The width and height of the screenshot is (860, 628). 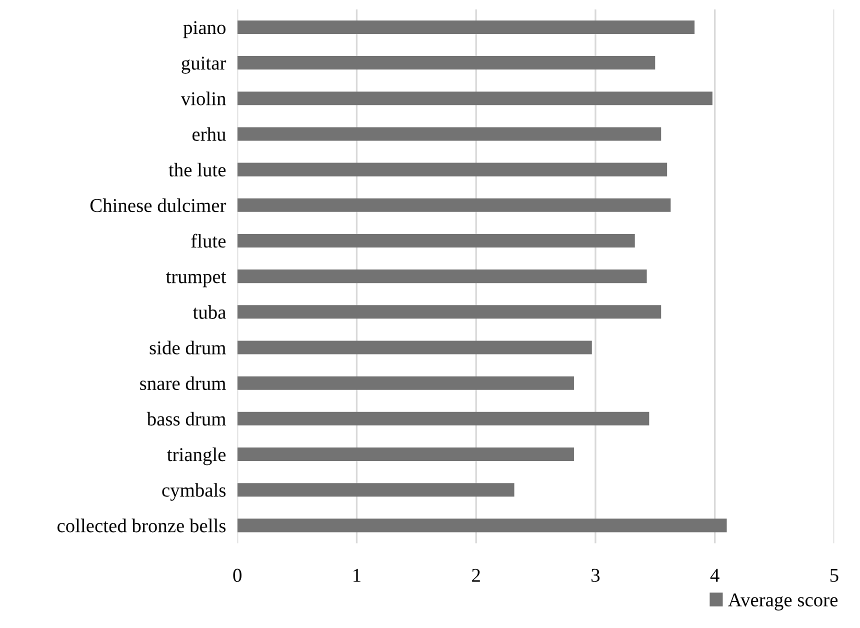 What do you see at coordinates (194, 492) in the screenshot?
I see `y-tick-label: cymbals` at bounding box center [194, 492].